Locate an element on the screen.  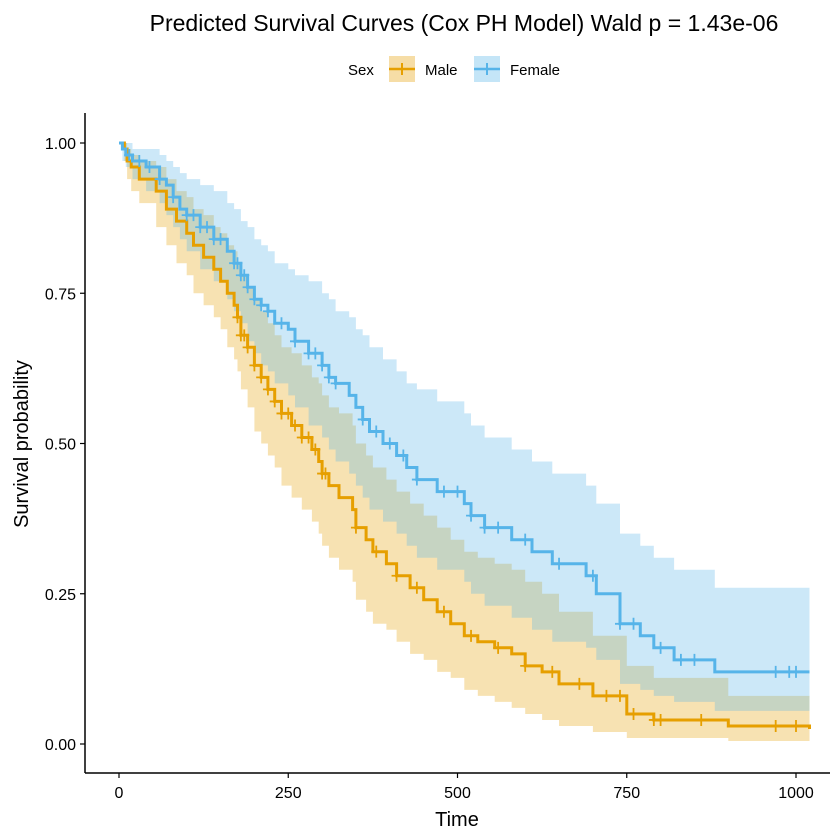
x-tick-label: 1000 is located at coordinates (796, 793).